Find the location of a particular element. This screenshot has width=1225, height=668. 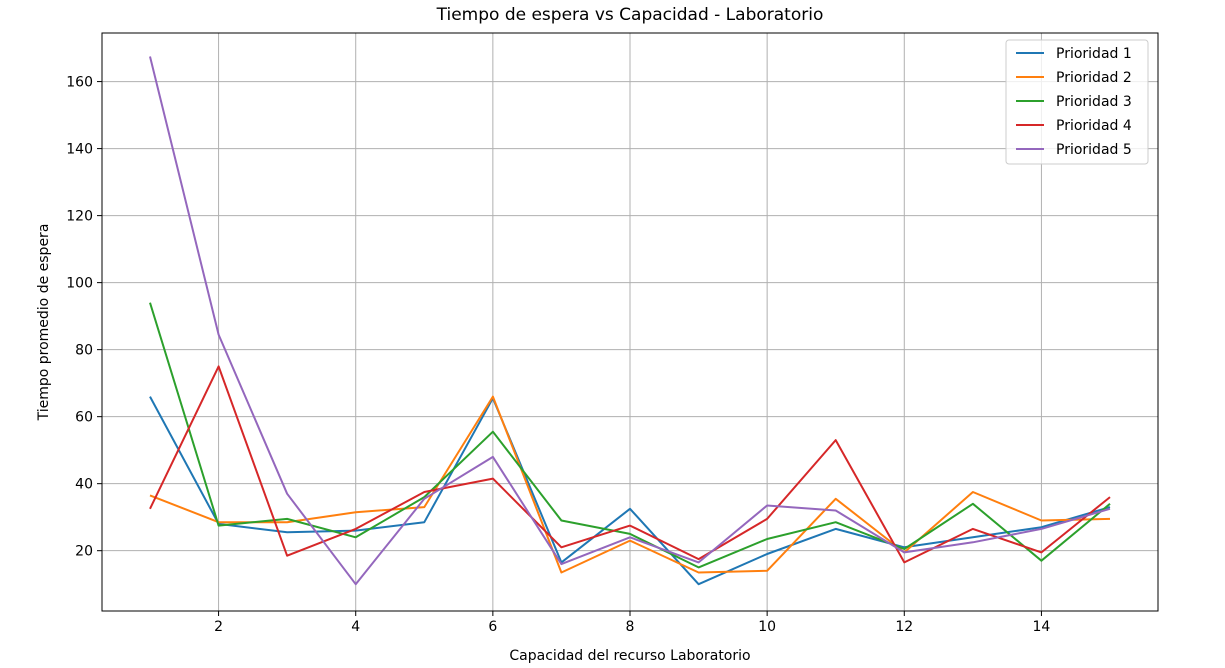

x-tick-label: 4 is located at coordinates (355, 627).